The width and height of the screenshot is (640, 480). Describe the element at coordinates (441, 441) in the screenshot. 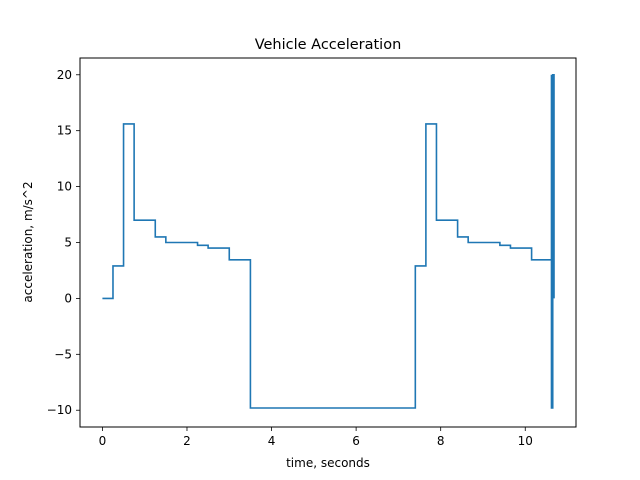

I see `x-tick-label: 8` at that location.